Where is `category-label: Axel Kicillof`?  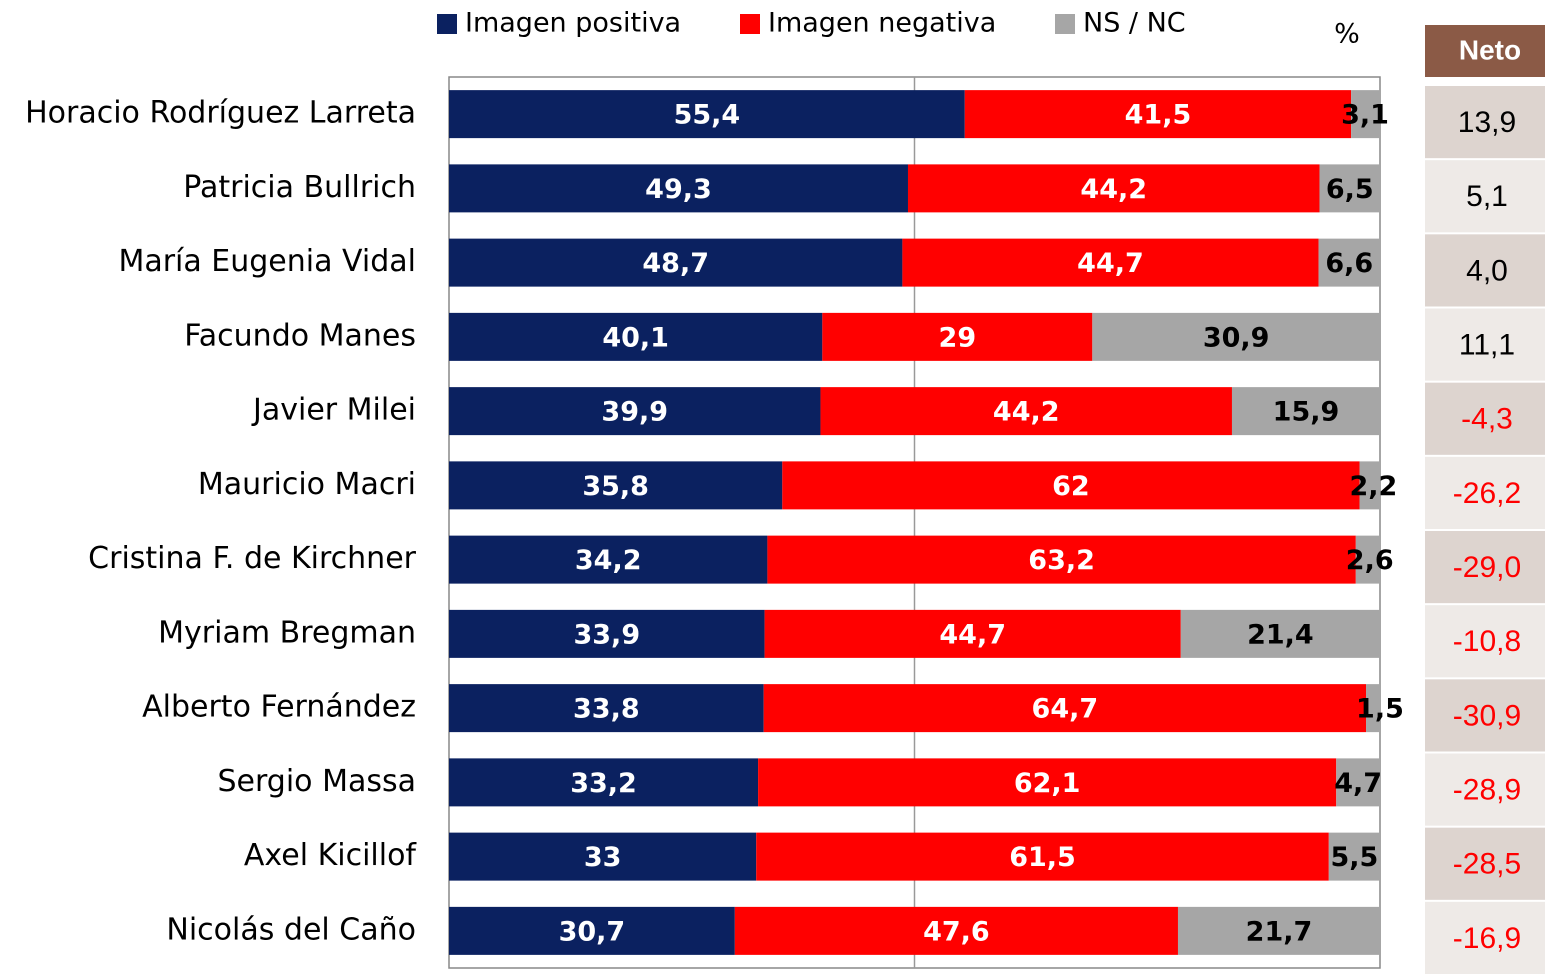 category-label: Axel Kicillof is located at coordinates (331, 855).